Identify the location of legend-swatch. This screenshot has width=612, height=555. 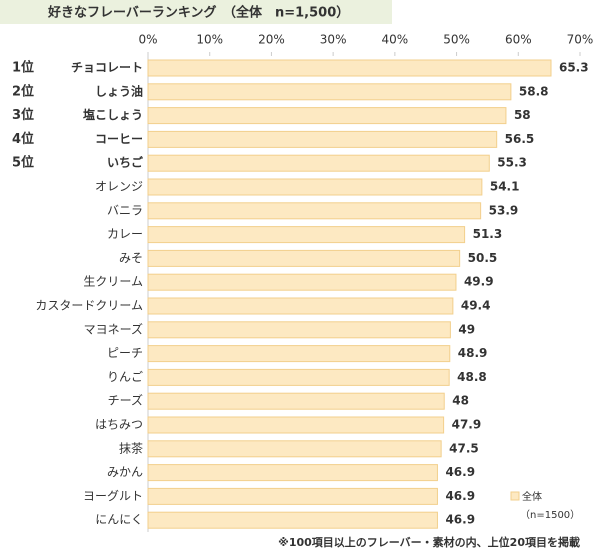
(515, 496).